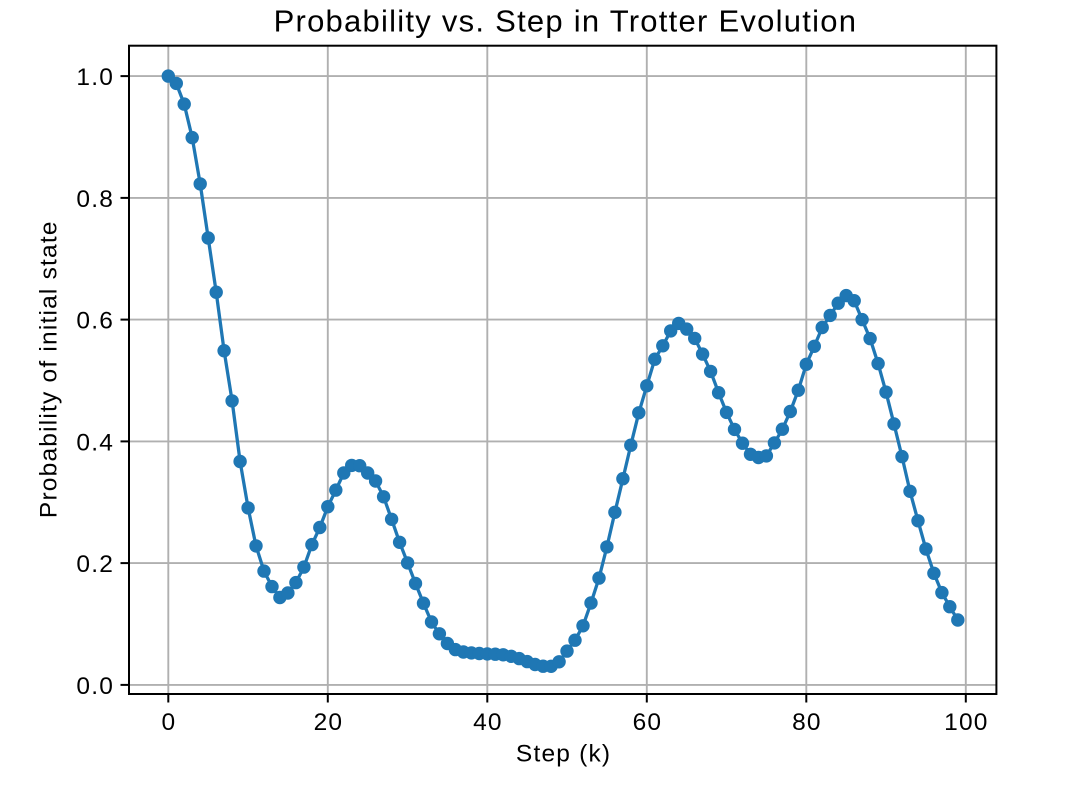  What do you see at coordinates (95, 442) in the screenshot?
I see `svg-text: 0.4` at bounding box center [95, 442].